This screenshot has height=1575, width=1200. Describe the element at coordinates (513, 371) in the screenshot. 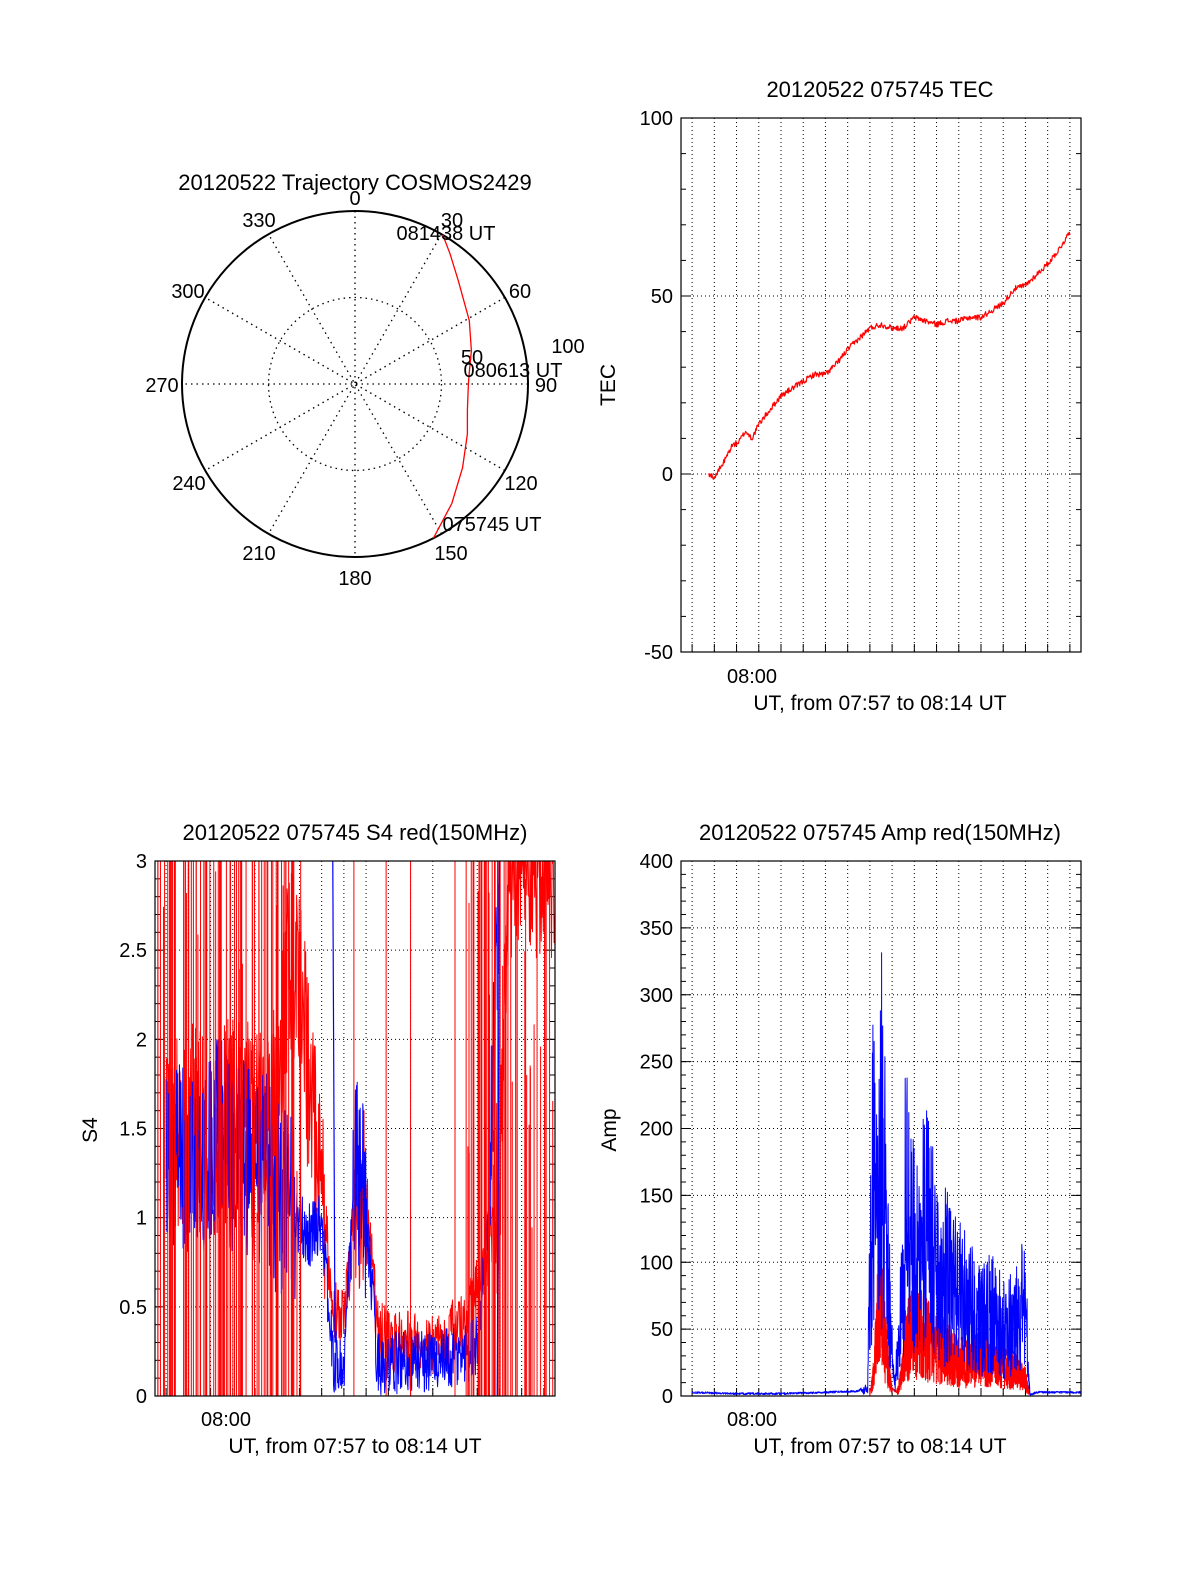

I see `polar-mid-label: 080613 UT` at that location.